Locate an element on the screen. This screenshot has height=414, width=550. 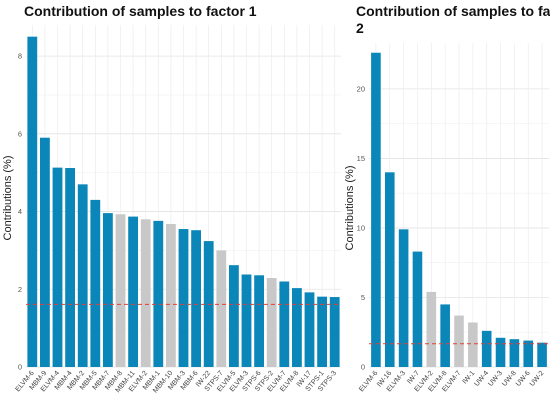
x-tick-label: UW-8 is located at coordinates (509, 379).